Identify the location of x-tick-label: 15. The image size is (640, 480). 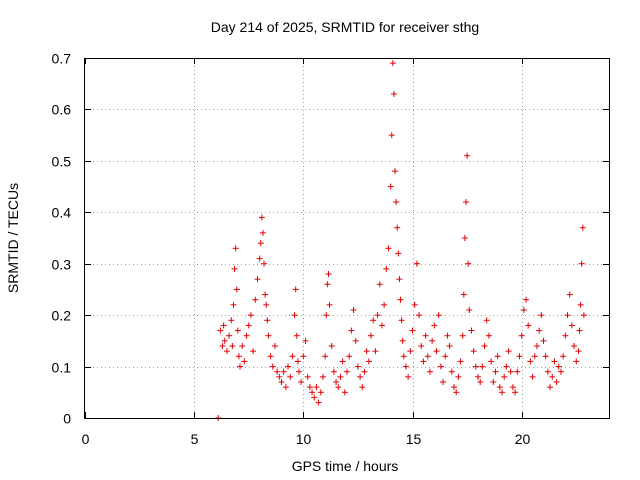
(414, 439).